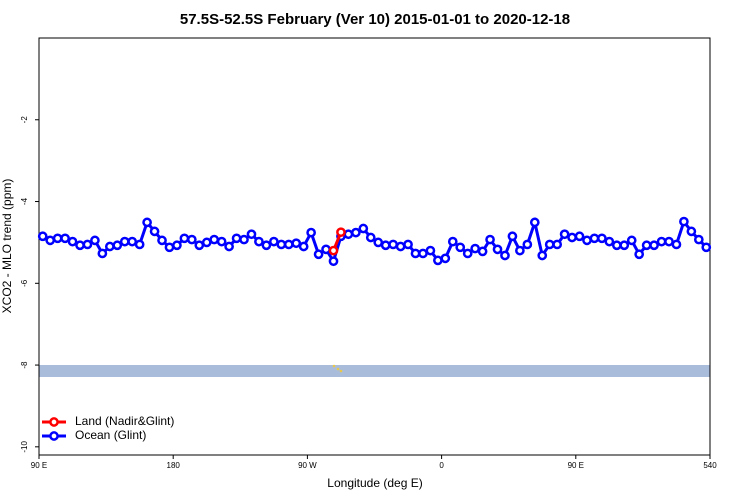 This screenshot has height=500, width=750. What do you see at coordinates (307, 465) in the screenshot?
I see `x-tick-label: 90 W` at bounding box center [307, 465].